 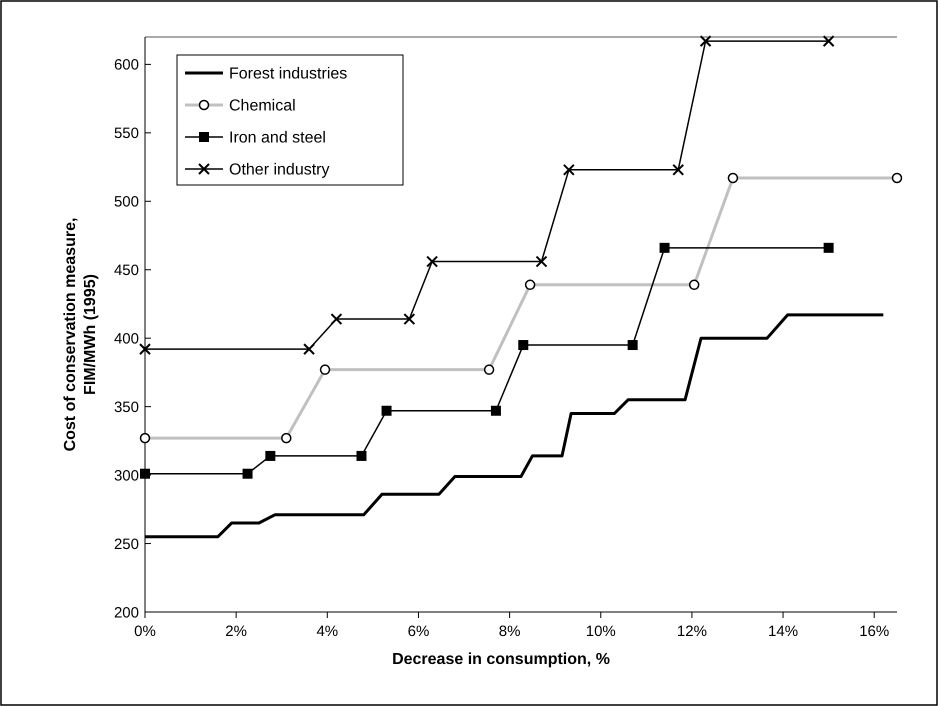 What do you see at coordinates (126, 475) in the screenshot?
I see `y-tick-label: 300` at bounding box center [126, 475].